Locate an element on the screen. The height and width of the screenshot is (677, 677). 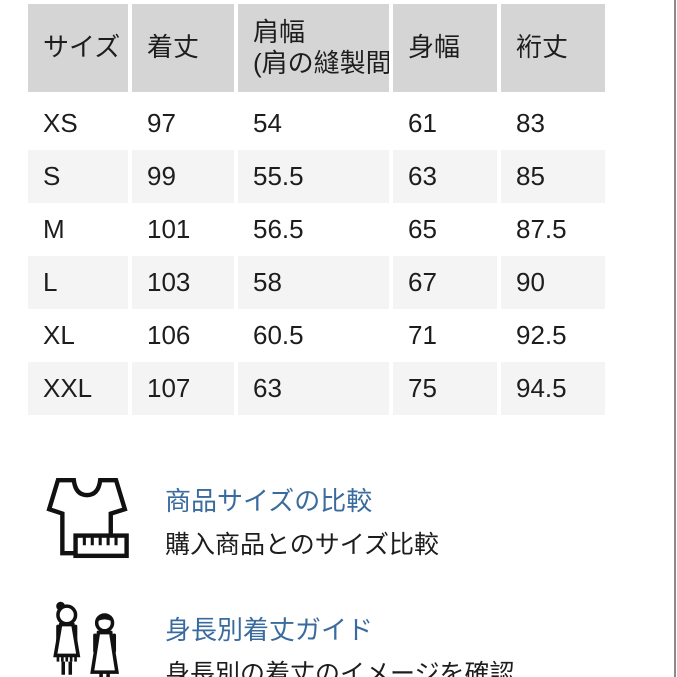
value-cell: 67 is located at coordinates (444, 282).